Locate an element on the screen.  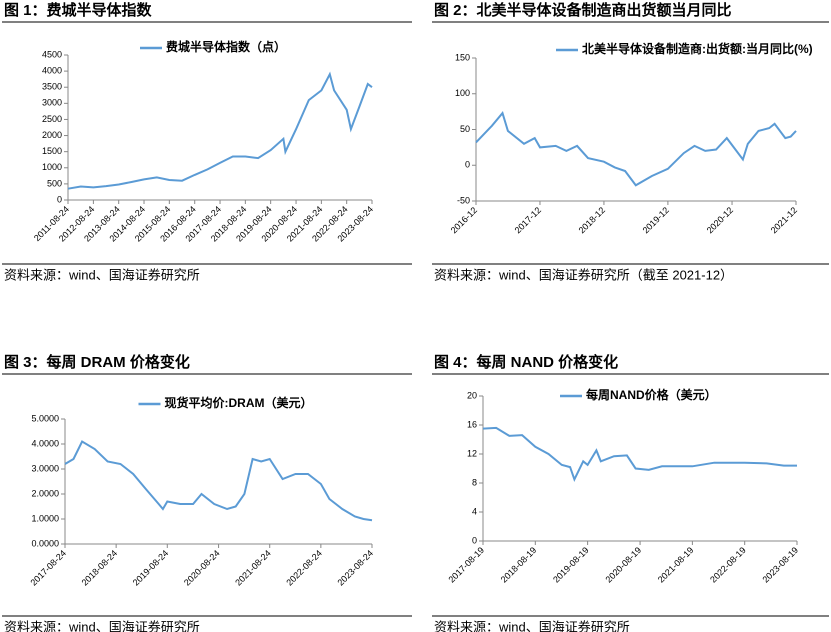
x-tick-label: 2018-08-19 is located at coordinates (519, 565).